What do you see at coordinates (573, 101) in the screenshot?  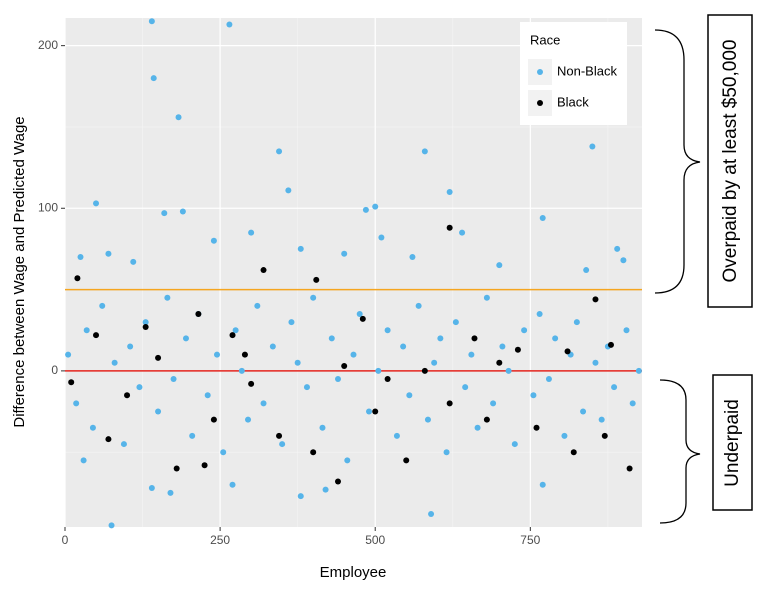 I see `legend-label: Black` at bounding box center [573, 101].